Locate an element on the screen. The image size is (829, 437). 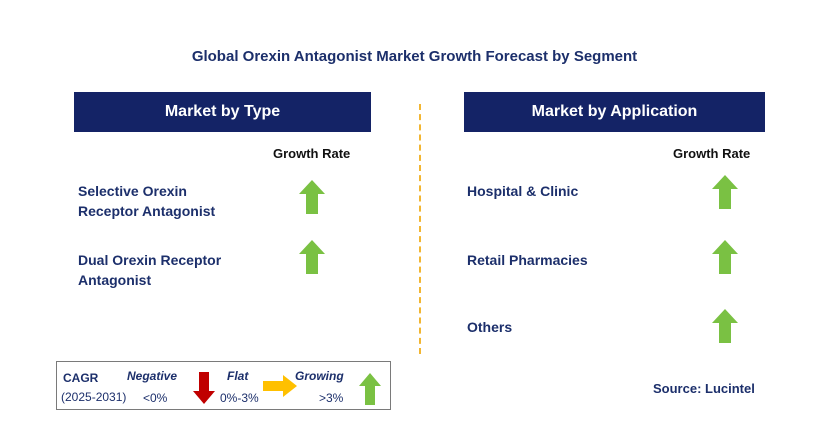
market-by-application-header-label: Market by Application is located at coordinates (614, 111).